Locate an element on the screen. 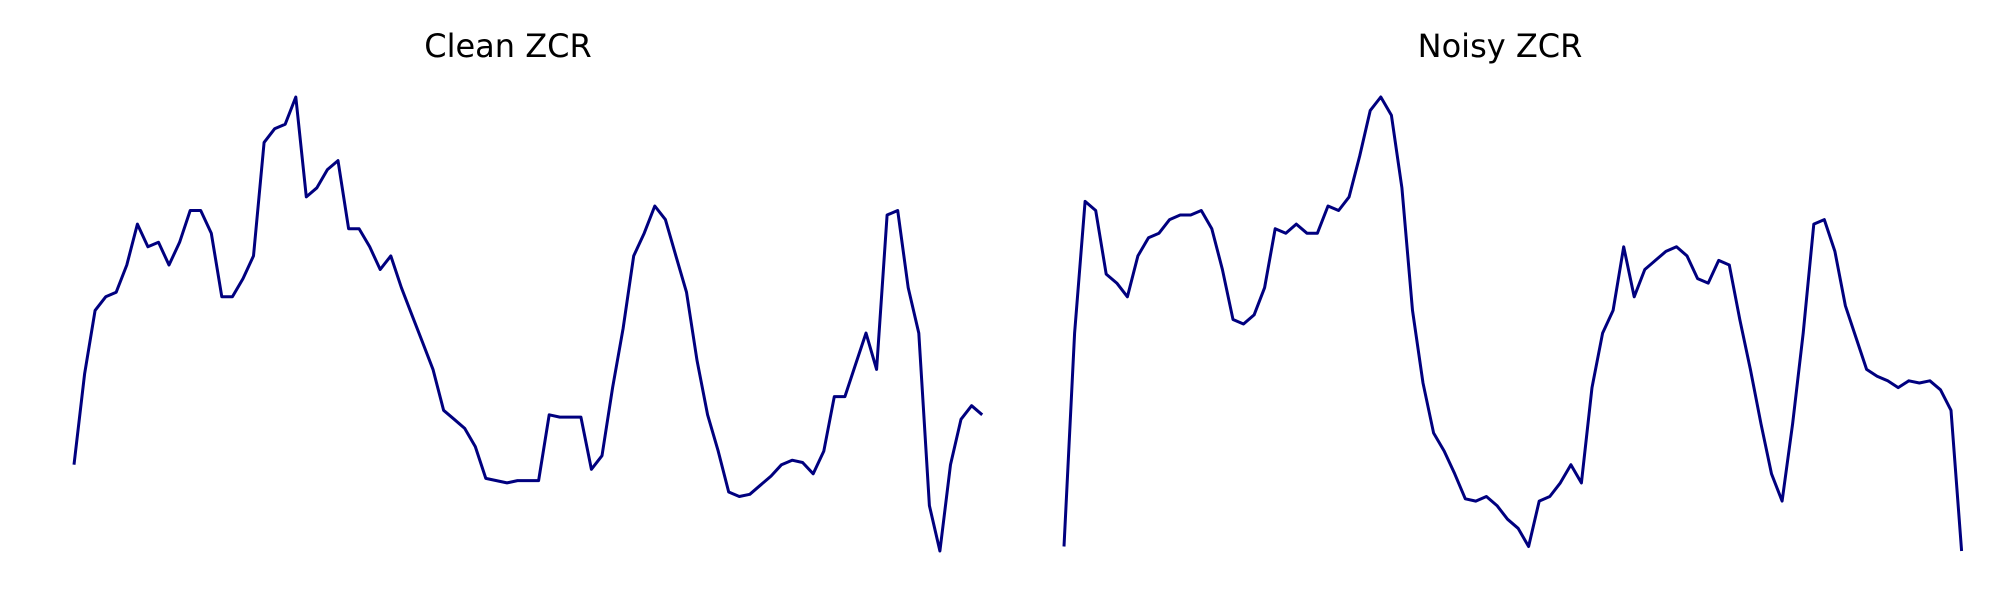 The width and height of the screenshot is (2000, 600). noisy-zcr-title: Noisy ZCR is located at coordinates (1500, 46).